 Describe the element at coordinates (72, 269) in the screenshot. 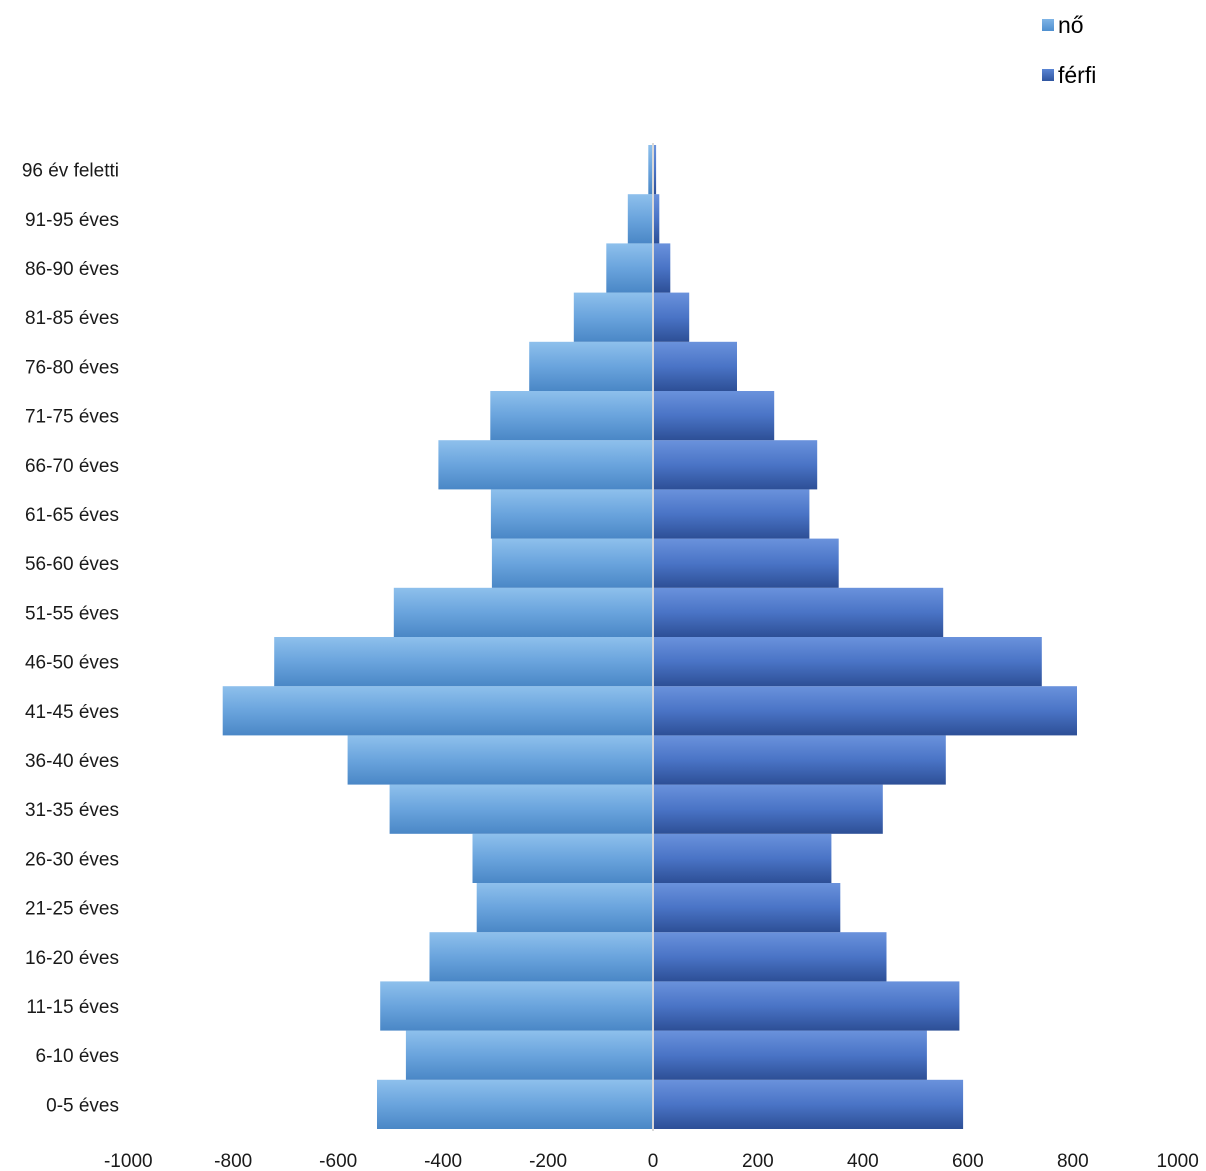

I see `category-label: 86-90 éves` at that location.